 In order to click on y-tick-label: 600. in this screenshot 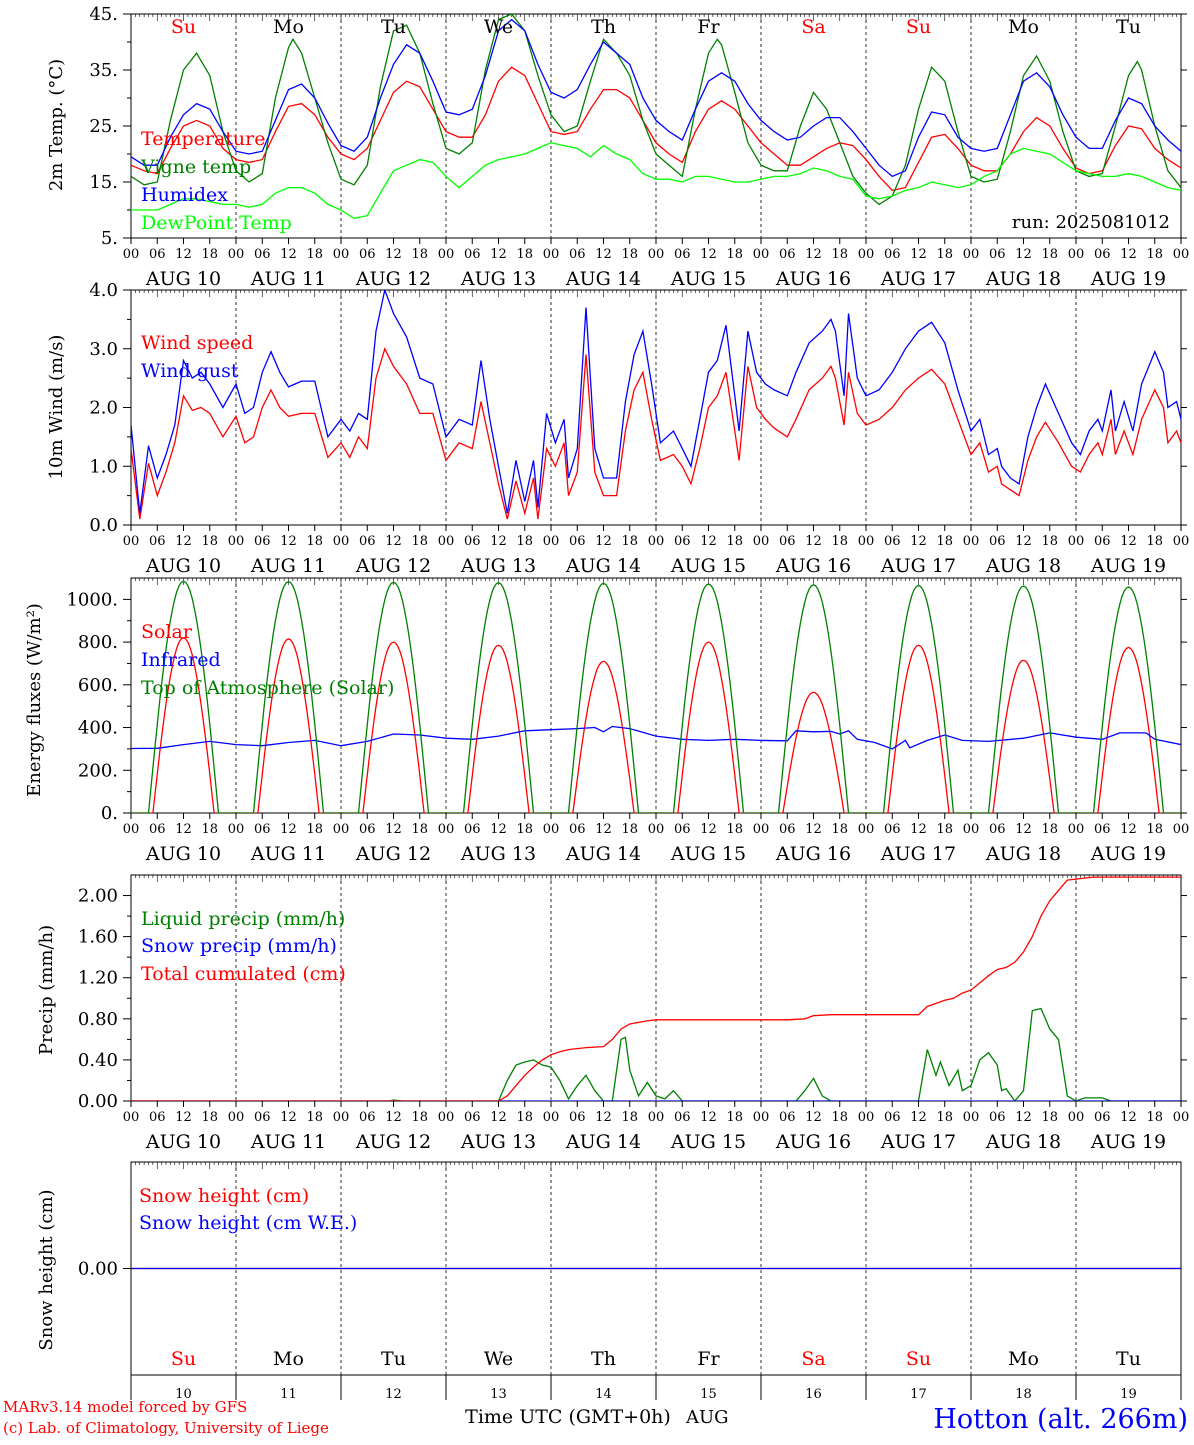, I will do `click(98, 685)`.